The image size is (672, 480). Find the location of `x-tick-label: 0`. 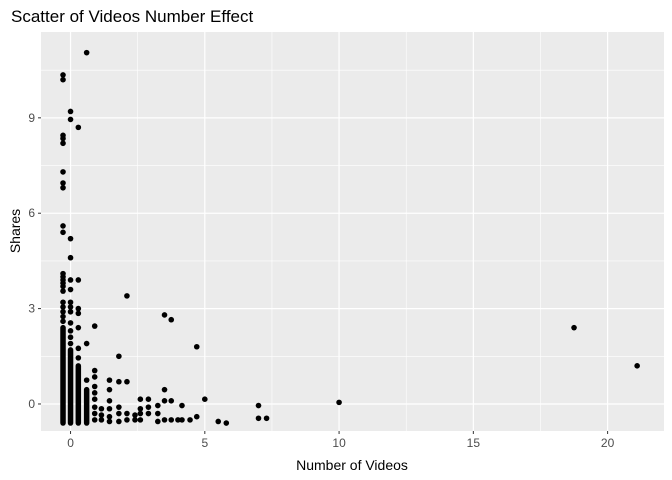

x-tick-label: 0 is located at coordinates (70, 443).